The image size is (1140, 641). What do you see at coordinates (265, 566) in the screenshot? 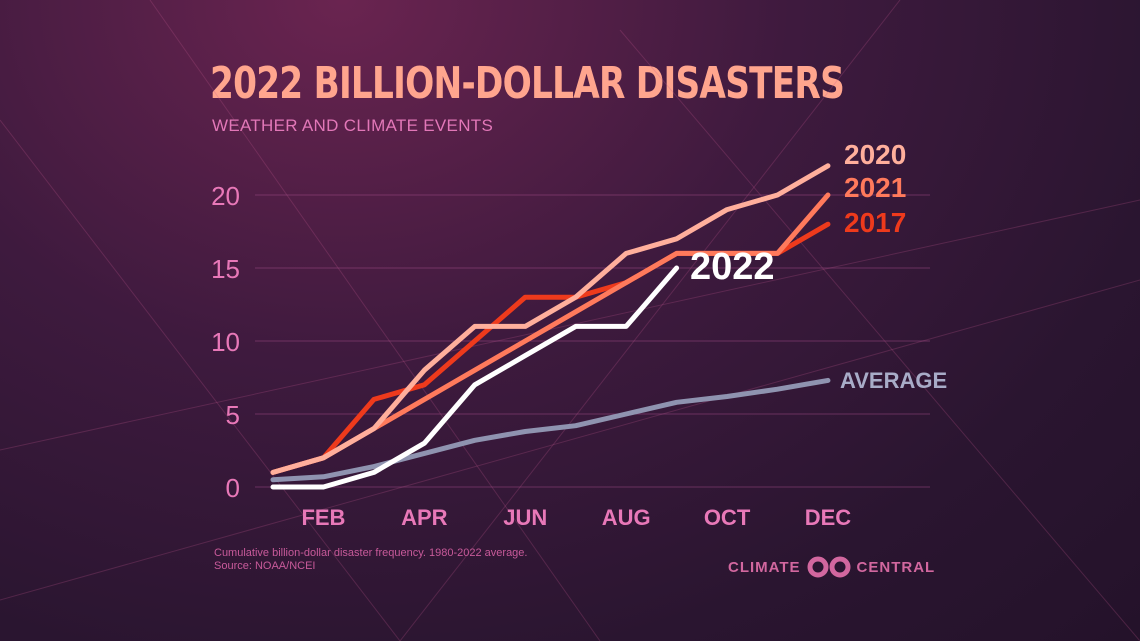
I see `source-text: Source: NOAA/NCEI` at bounding box center [265, 566].